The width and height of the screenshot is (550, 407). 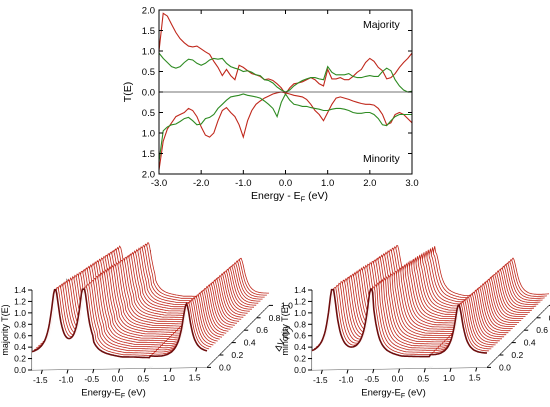 I want to click on majority-v-tick-label: 0.0, so click(x=225, y=367).